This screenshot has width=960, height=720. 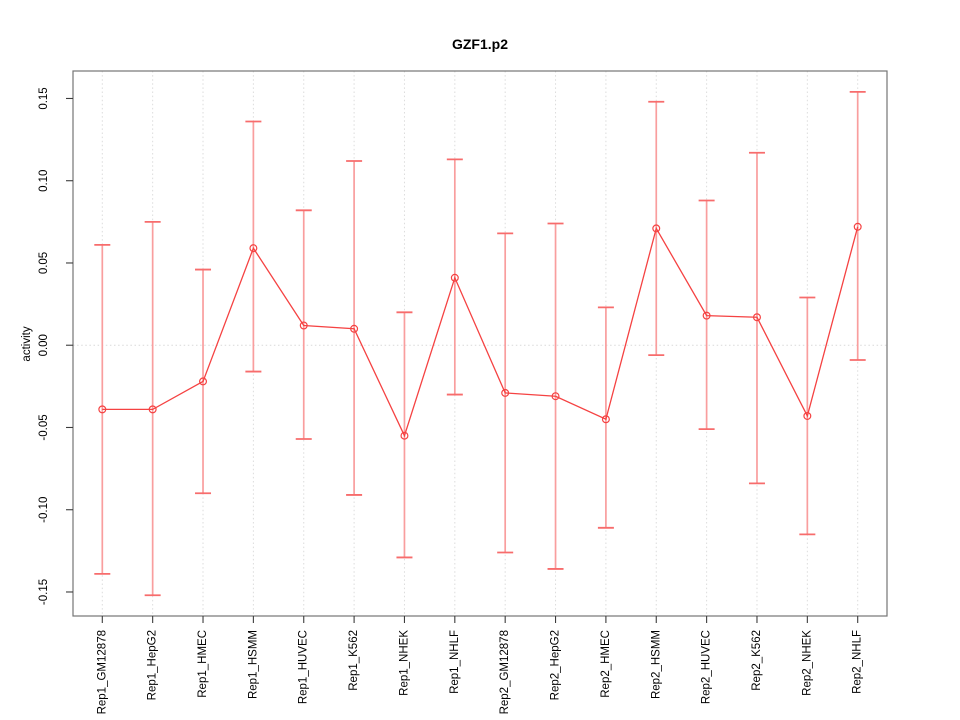 What do you see at coordinates (44, 592) in the screenshot?
I see `y-tick-label: -0.15` at bounding box center [44, 592].